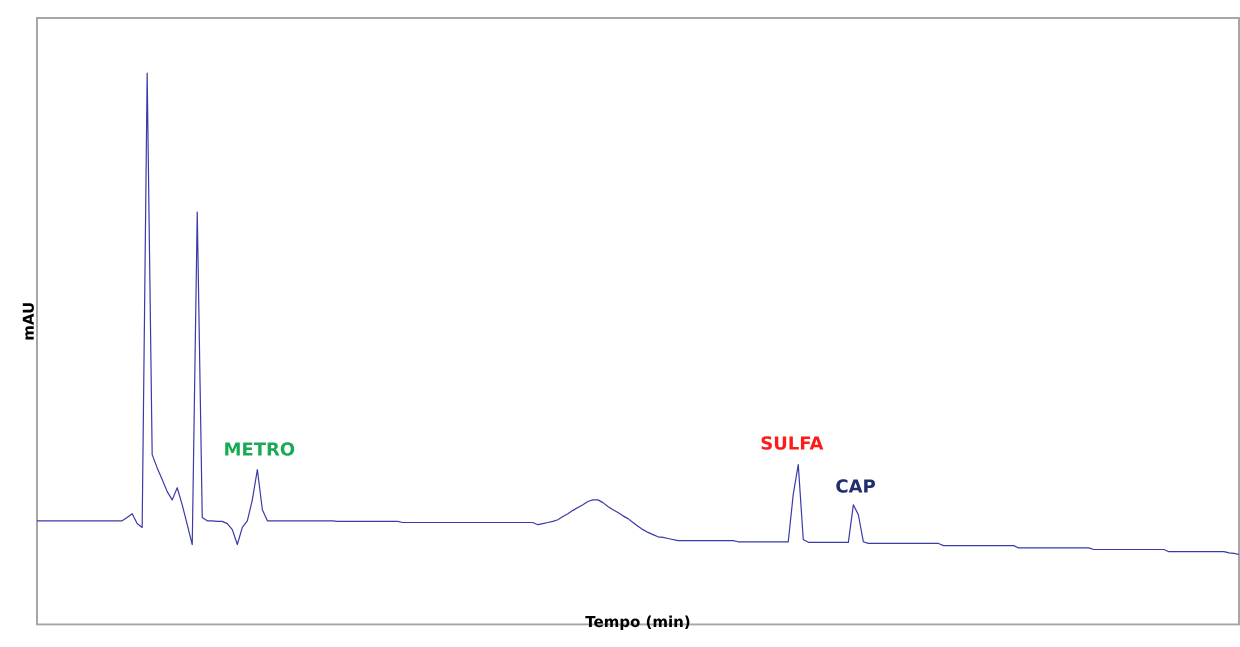  What do you see at coordinates (792, 442) in the screenshot?
I see `annotation: SULFA` at bounding box center [792, 442].